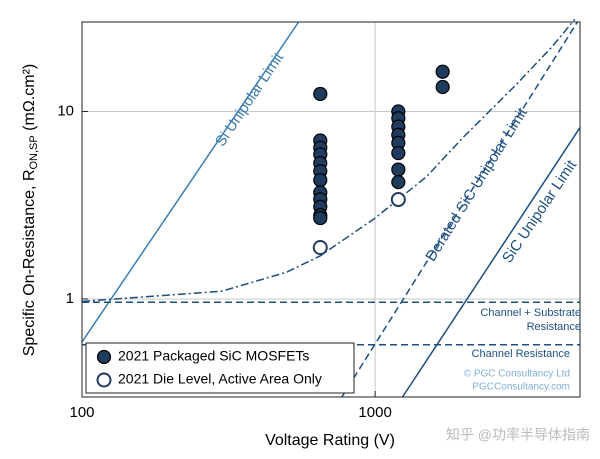  Describe the element at coordinates (530, 313) in the screenshot. I see `annotation: Channel + Substrate` at that location.